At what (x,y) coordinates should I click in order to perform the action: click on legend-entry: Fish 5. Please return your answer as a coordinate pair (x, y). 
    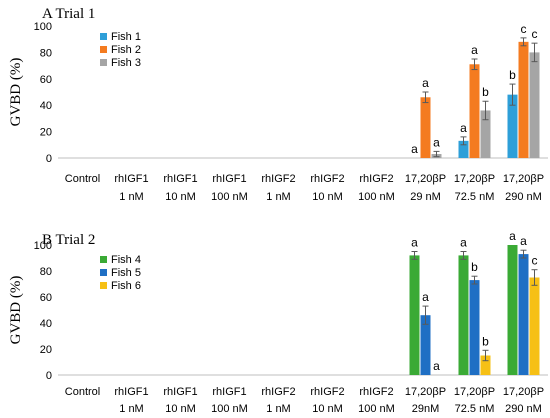
    Looking at the image, I should click on (126, 273).